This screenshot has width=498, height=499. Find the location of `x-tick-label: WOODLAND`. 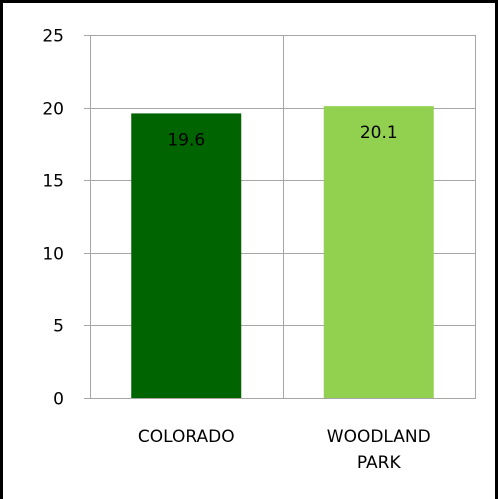

x-tick-label: WOODLAND is located at coordinates (379, 437).